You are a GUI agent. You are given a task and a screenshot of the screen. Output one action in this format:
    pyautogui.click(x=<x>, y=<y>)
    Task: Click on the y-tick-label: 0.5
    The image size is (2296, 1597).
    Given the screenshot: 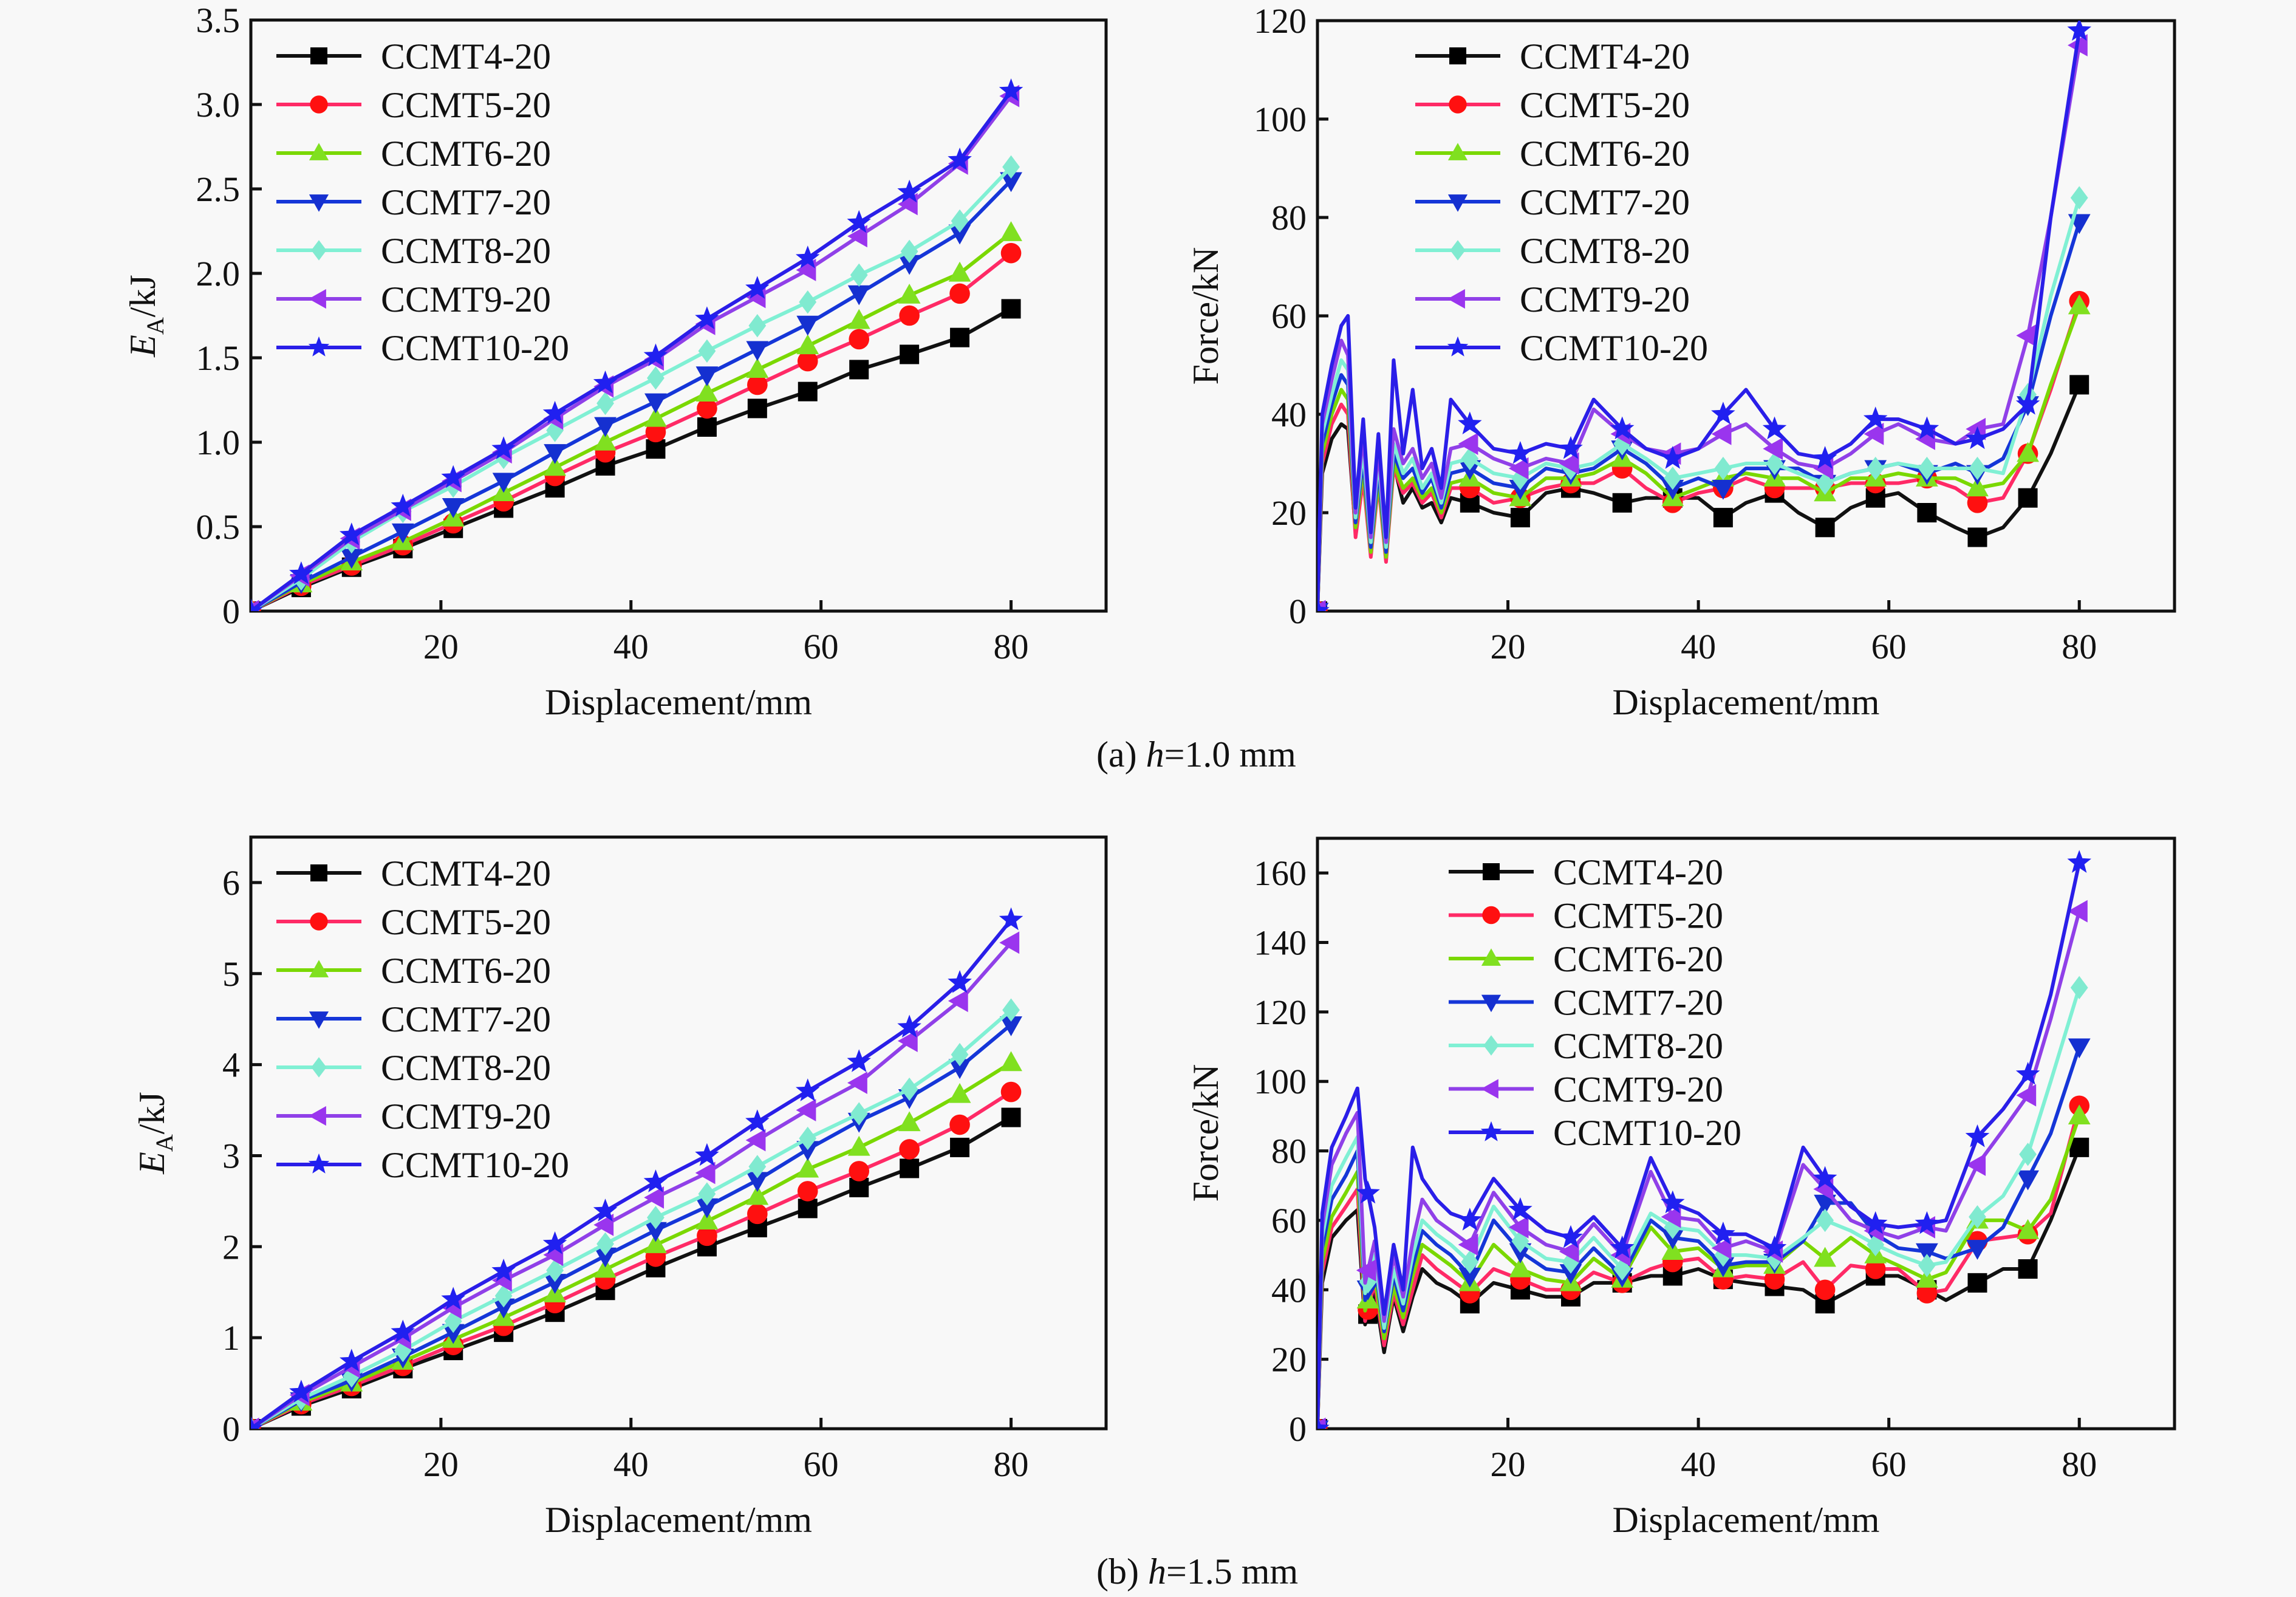 What is the action you would take?
    pyautogui.click(x=218, y=527)
    